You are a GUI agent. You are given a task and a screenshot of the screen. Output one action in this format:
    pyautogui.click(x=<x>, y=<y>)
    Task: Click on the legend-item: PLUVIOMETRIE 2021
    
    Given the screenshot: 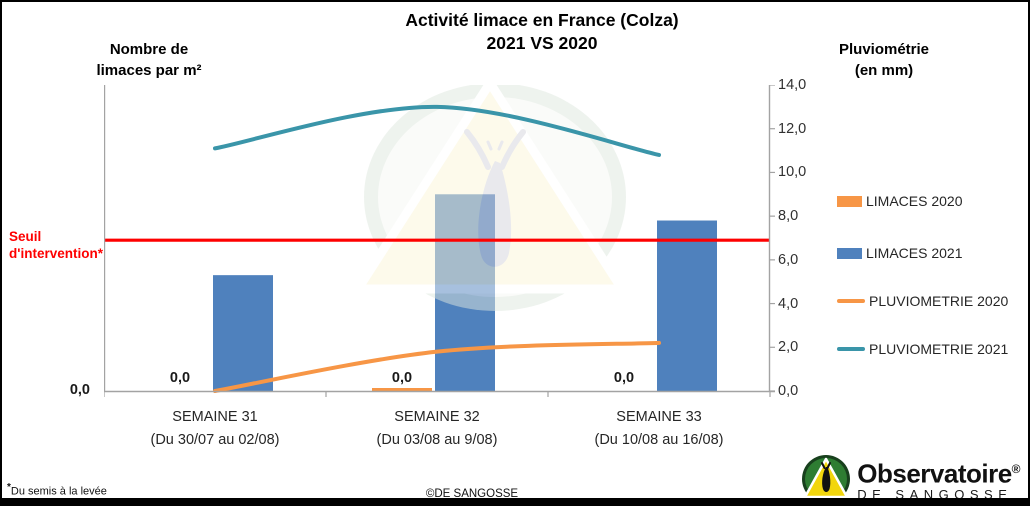 What is the action you would take?
    pyautogui.click(x=922, y=349)
    